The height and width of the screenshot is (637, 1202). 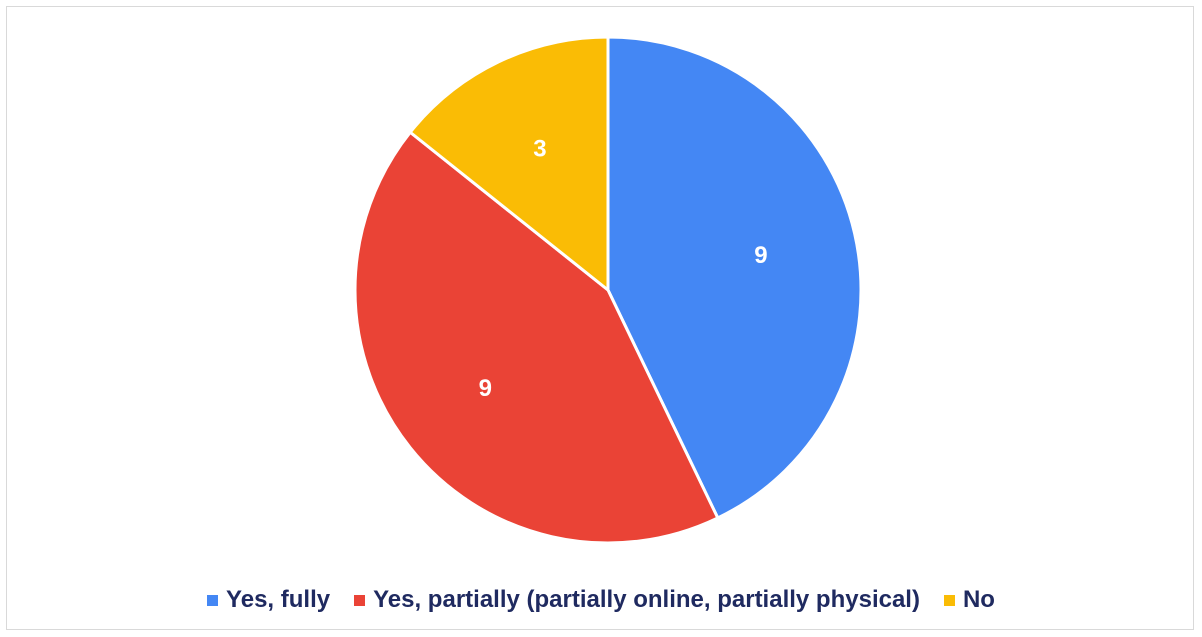 I want to click on legend-swatch-yes-fully, so click(x=212, y=600).